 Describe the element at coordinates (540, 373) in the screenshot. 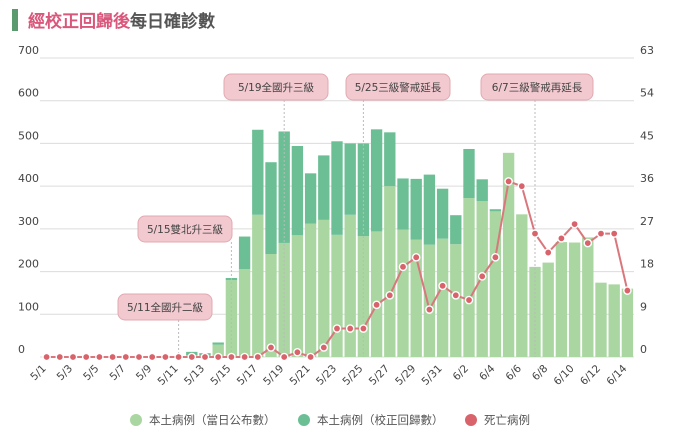

I see `x-tick-label: 6/8` at that location.